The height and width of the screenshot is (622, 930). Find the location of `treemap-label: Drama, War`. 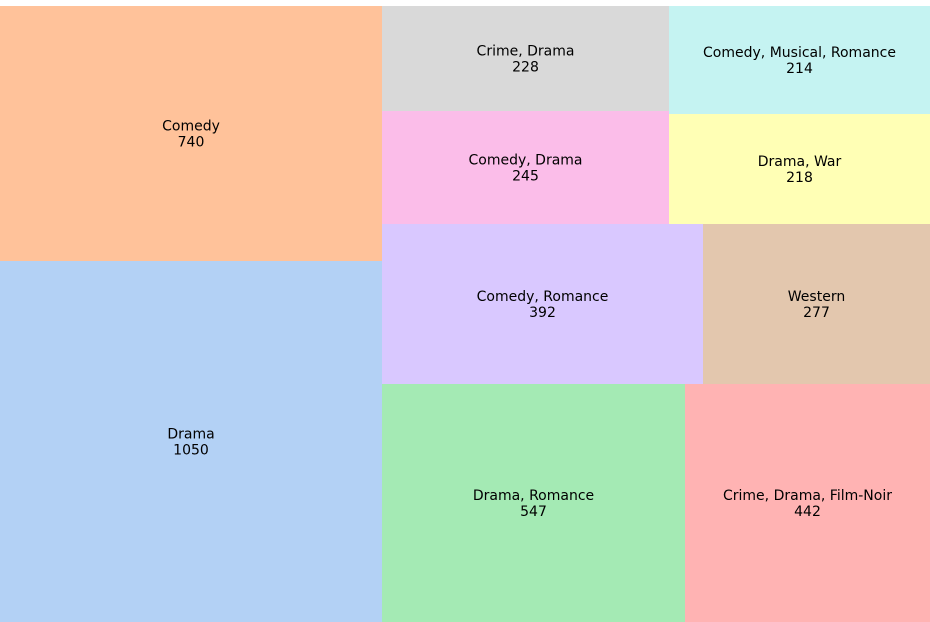

treemap-label: Drama, War is located at coordinates (800, 162).